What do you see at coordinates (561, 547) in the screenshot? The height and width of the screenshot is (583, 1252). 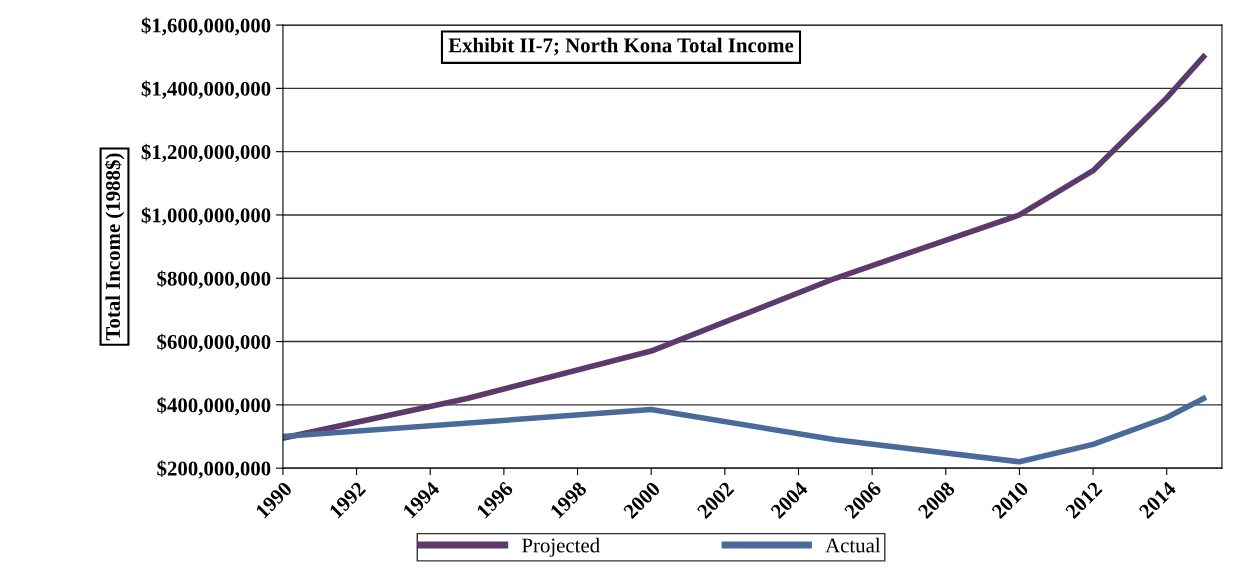 I see `legend-label: Projected` at bounding box center [561, 547].